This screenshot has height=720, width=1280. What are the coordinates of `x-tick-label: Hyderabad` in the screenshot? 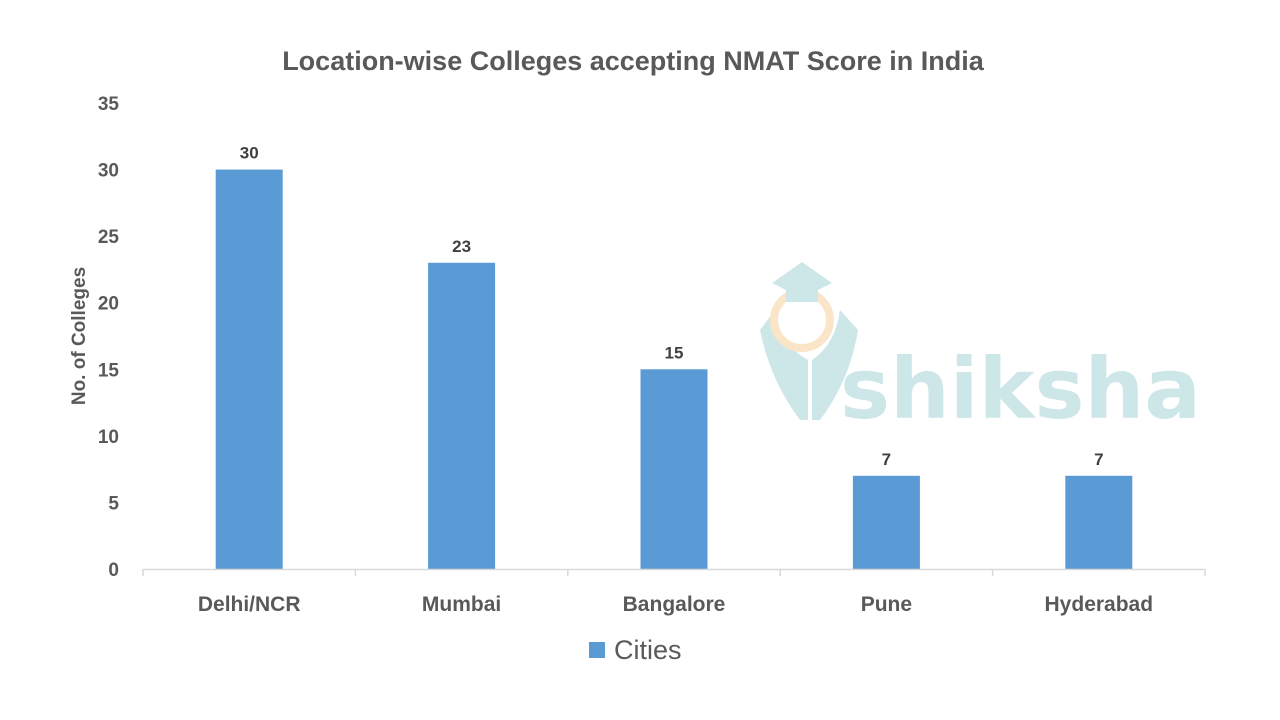 It's located at (1099, 604).